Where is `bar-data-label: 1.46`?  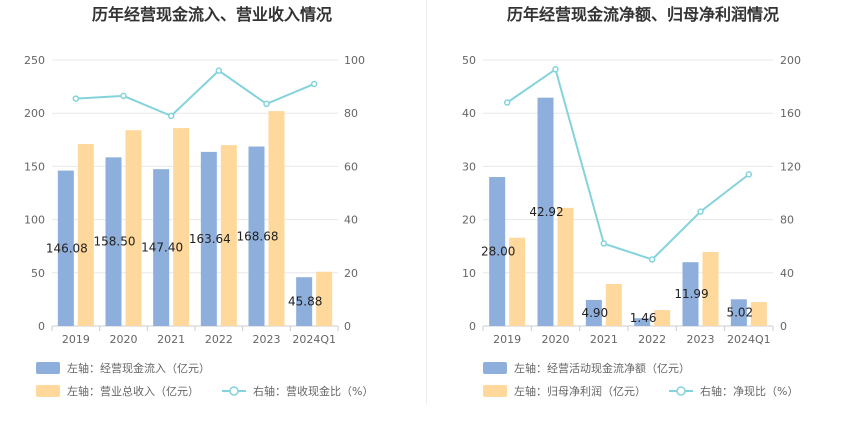
bar-data-label: 1.46 is located at coordinates (643, 318).